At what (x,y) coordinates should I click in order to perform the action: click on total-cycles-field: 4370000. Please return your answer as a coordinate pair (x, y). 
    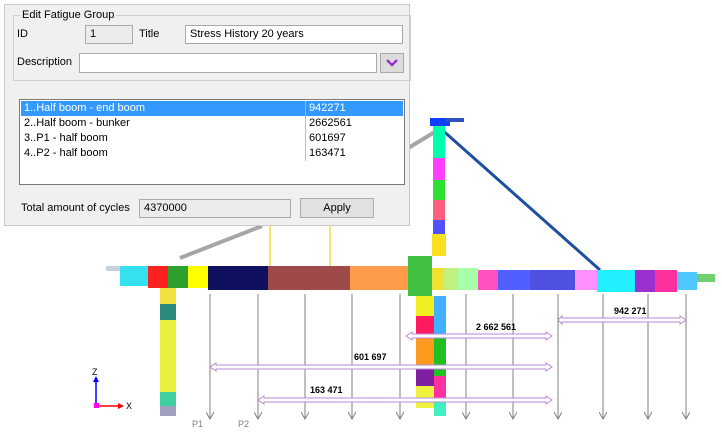
    Looking at the image, I should click on (215, 208).